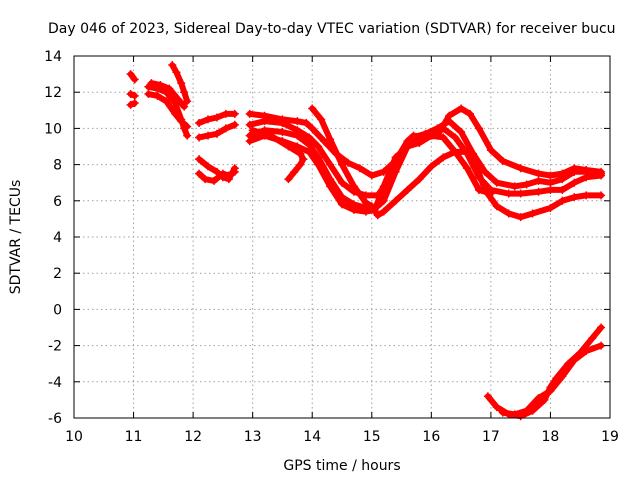  I want to click on x-tick-label: 12, so click(193, 437).